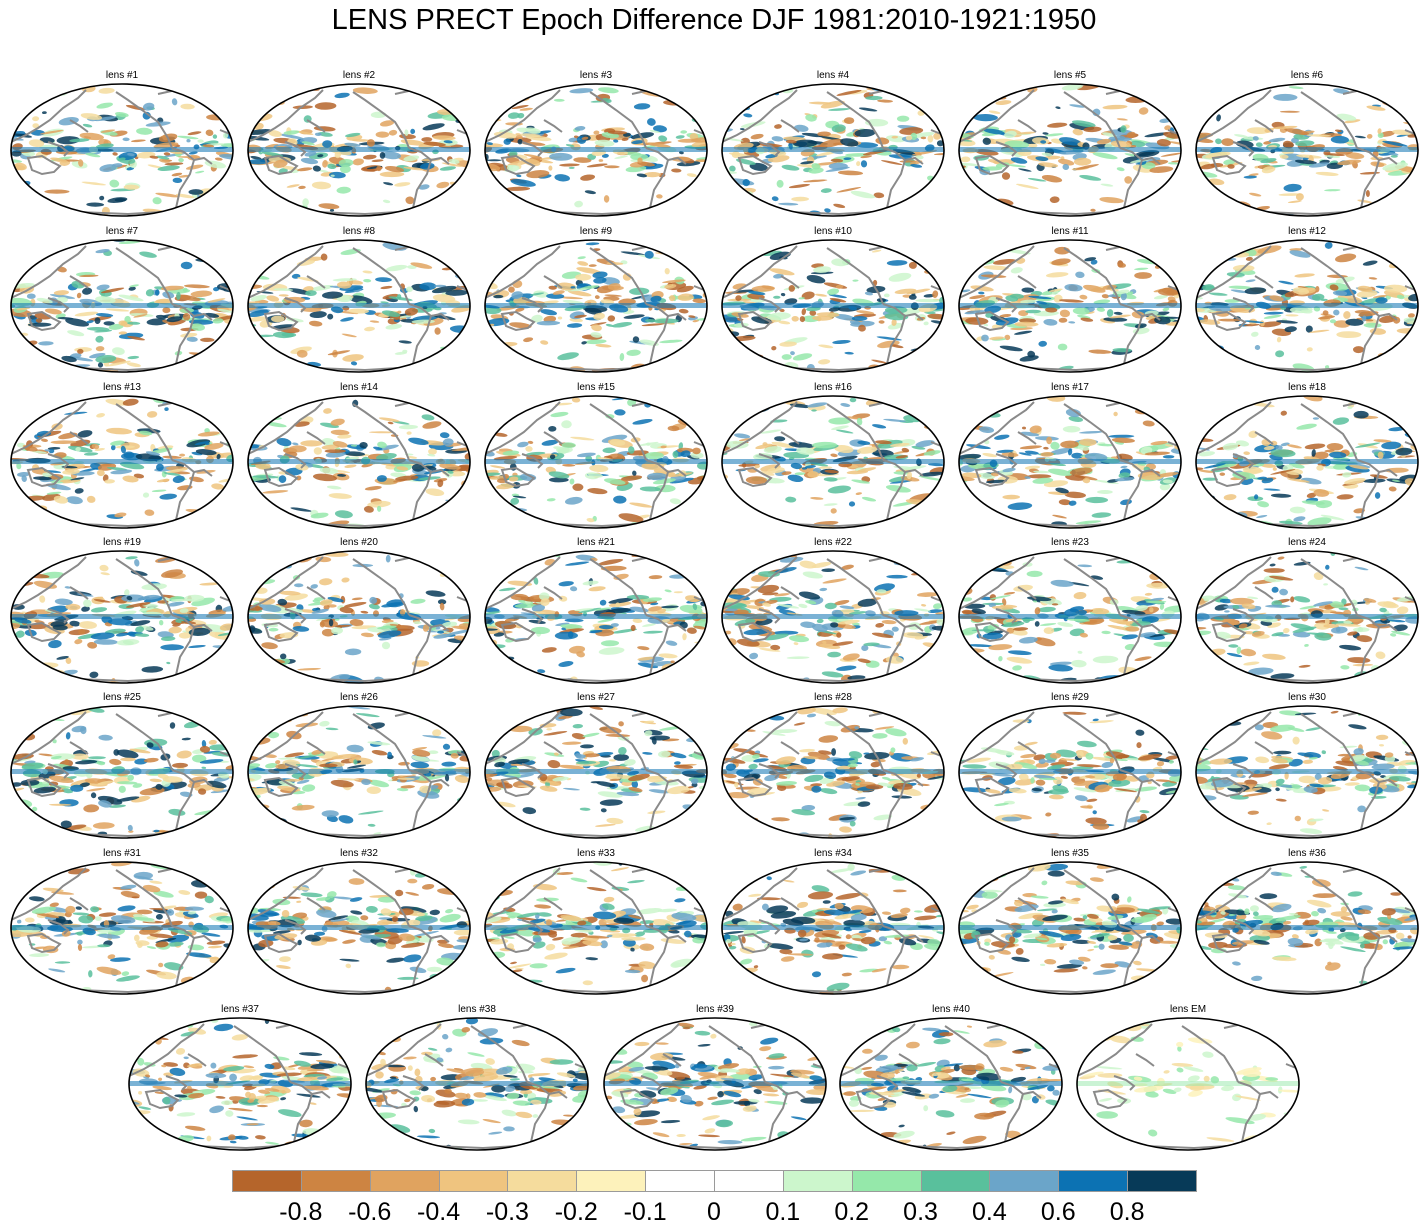 The width and height of the screenshot is (1428, 1232). Describe the element at coordinates (1307, 231) in the screenshot. I see `panel-label: lens #12` at that location.